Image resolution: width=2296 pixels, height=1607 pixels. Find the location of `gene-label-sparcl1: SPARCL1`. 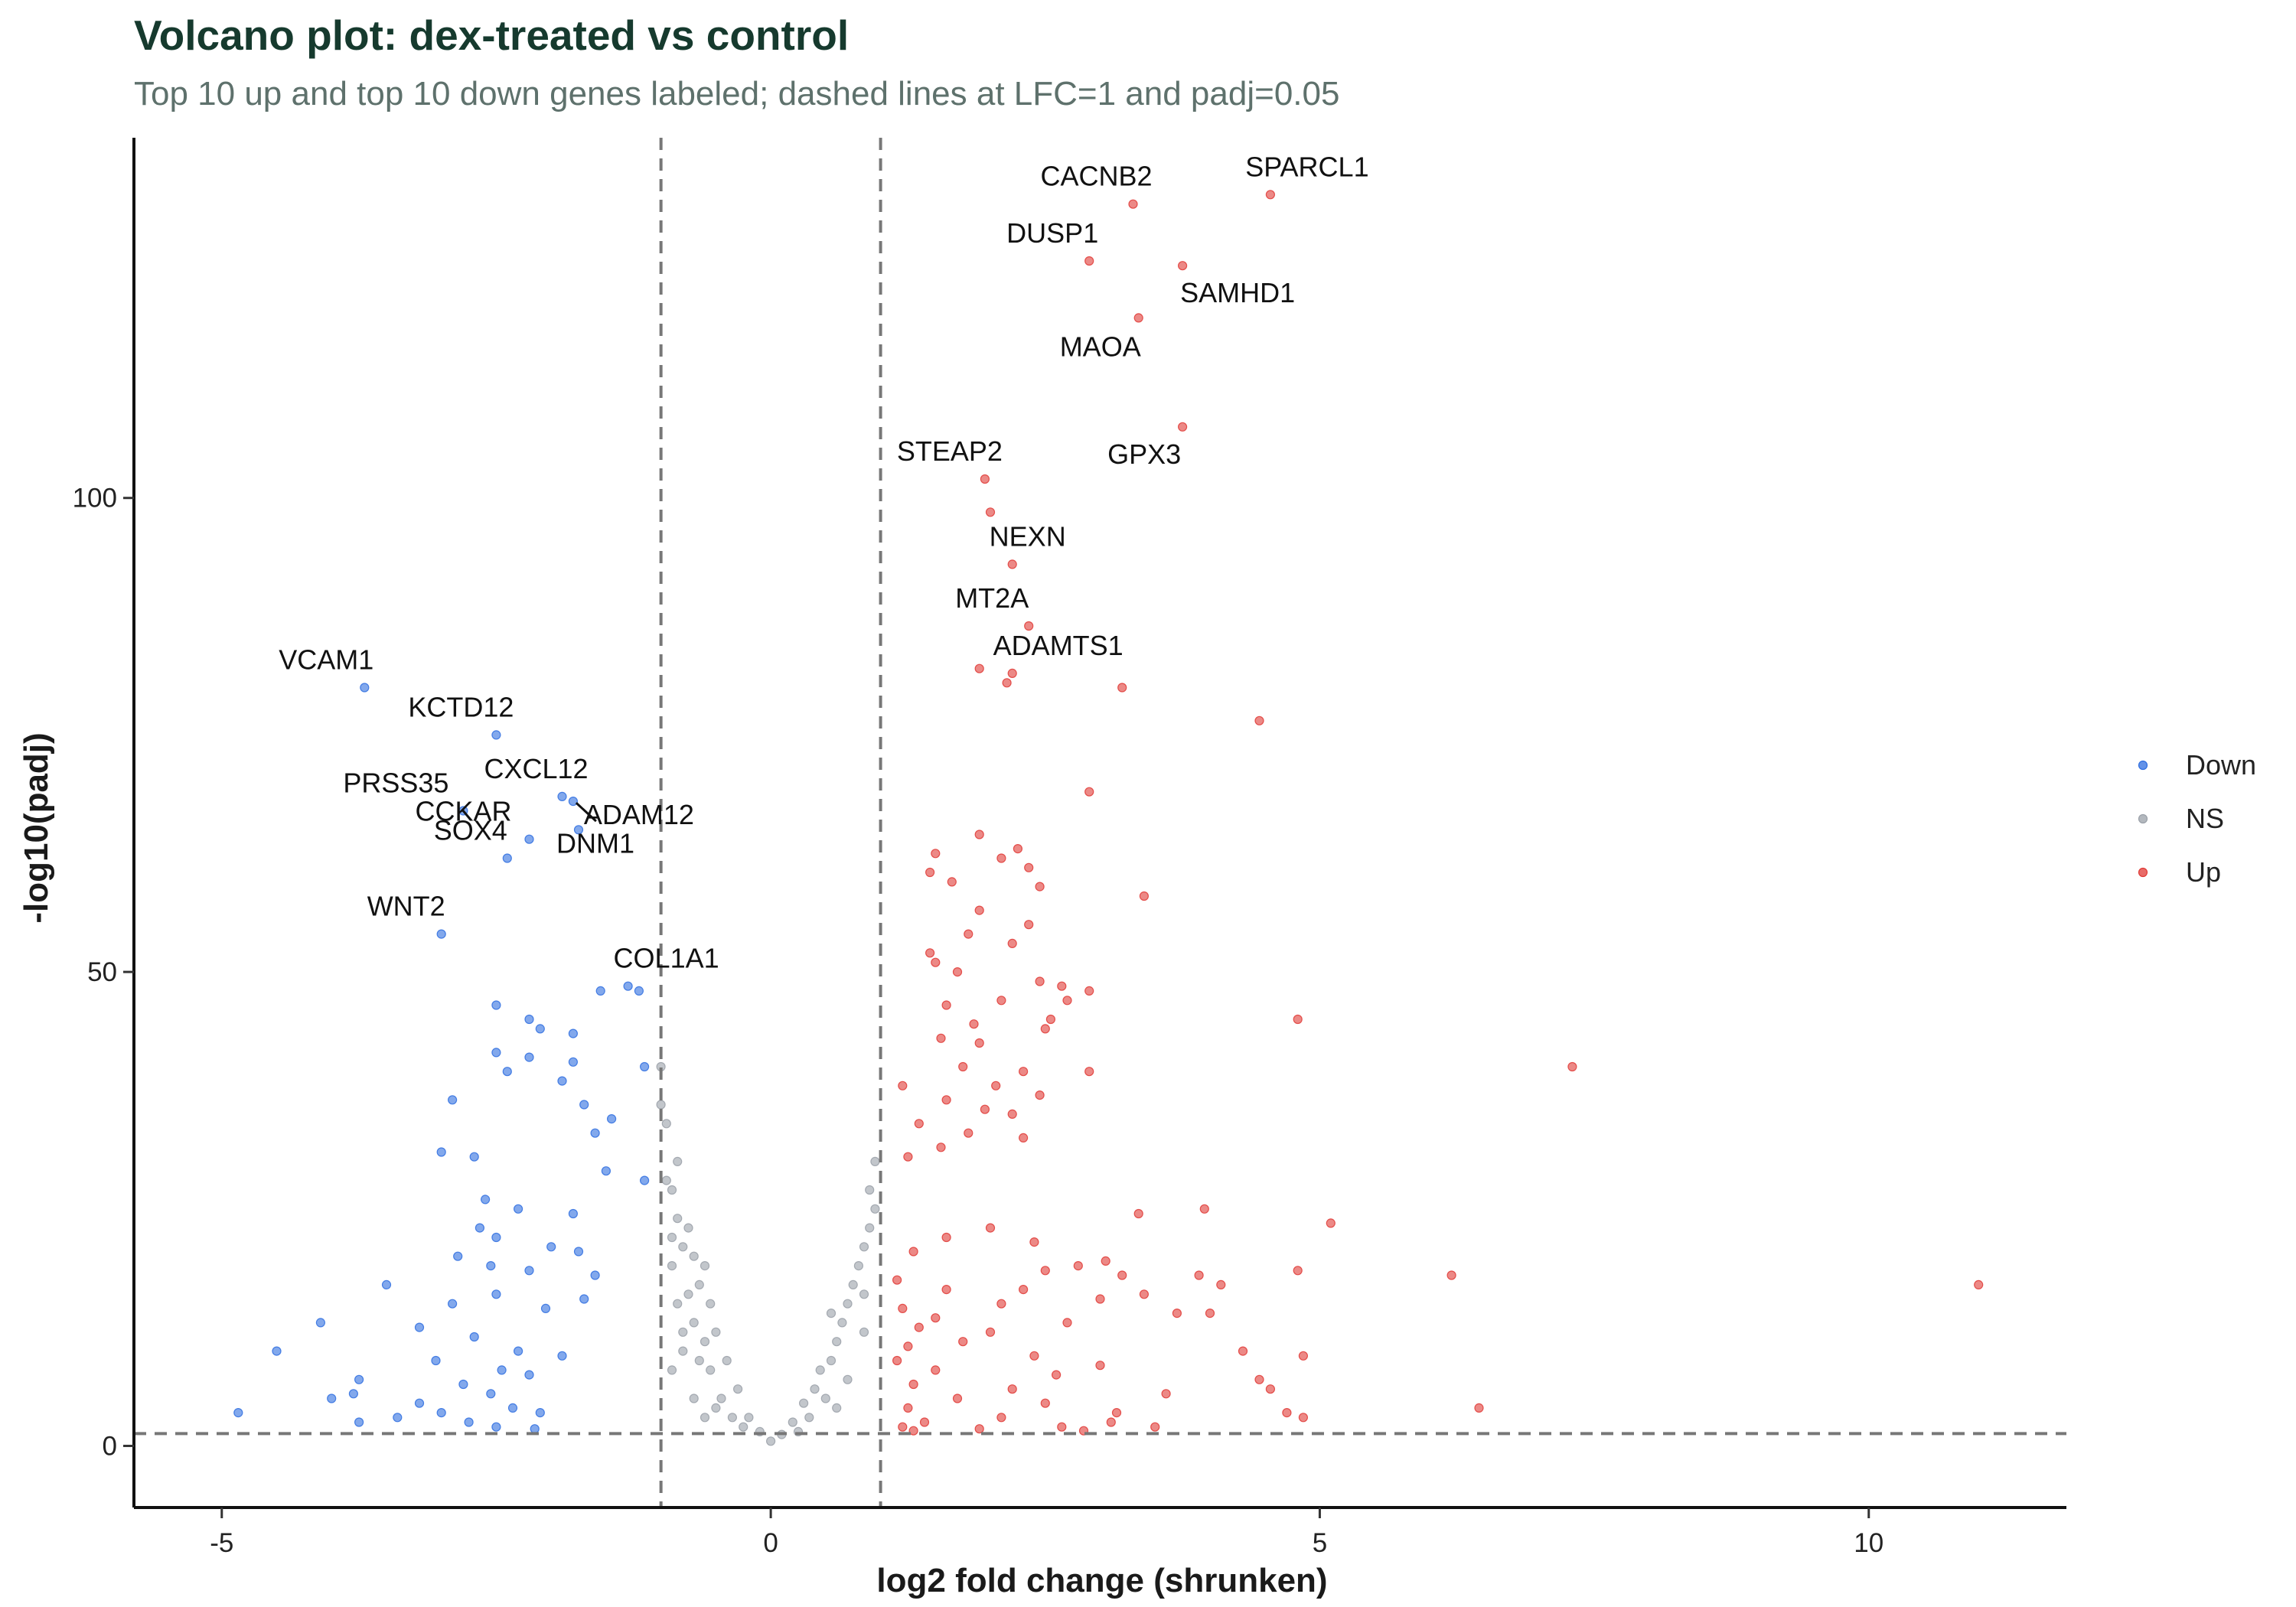

gene-label-sparcl1: SPARCL1 is located at coordinates (1306, 166).